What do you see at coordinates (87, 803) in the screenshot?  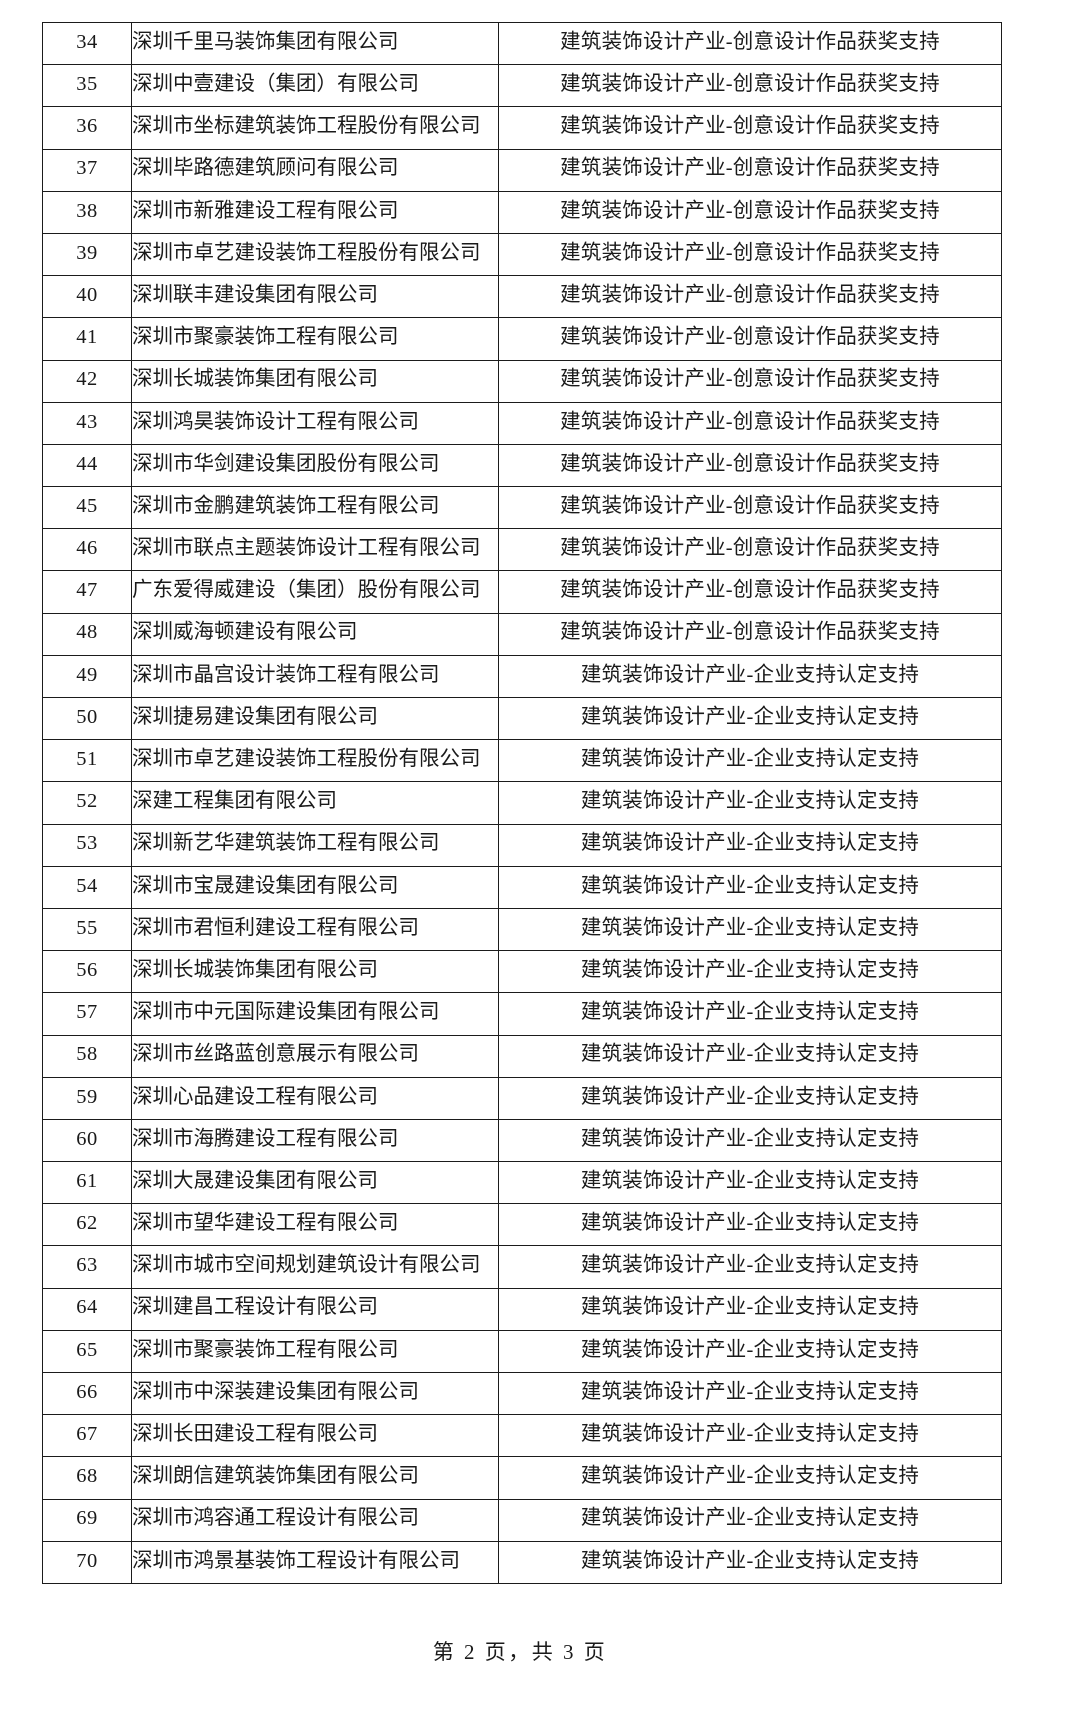 I see `row-index-cell: 52` at bounding box center [87, 803].